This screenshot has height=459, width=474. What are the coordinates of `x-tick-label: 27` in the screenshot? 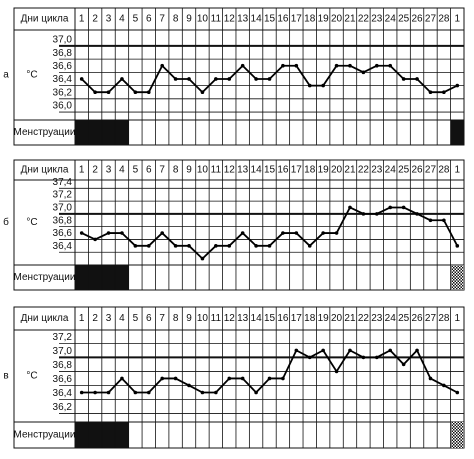 It's located at (431, 318).